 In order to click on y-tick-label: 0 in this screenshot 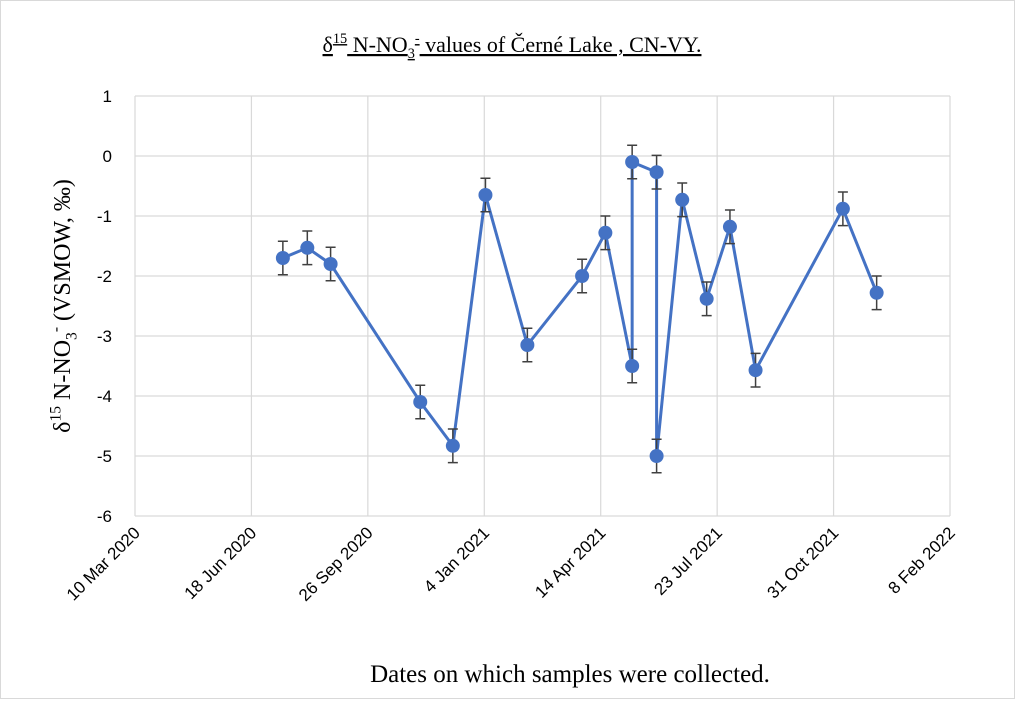, I will do `click(107, 156)`.